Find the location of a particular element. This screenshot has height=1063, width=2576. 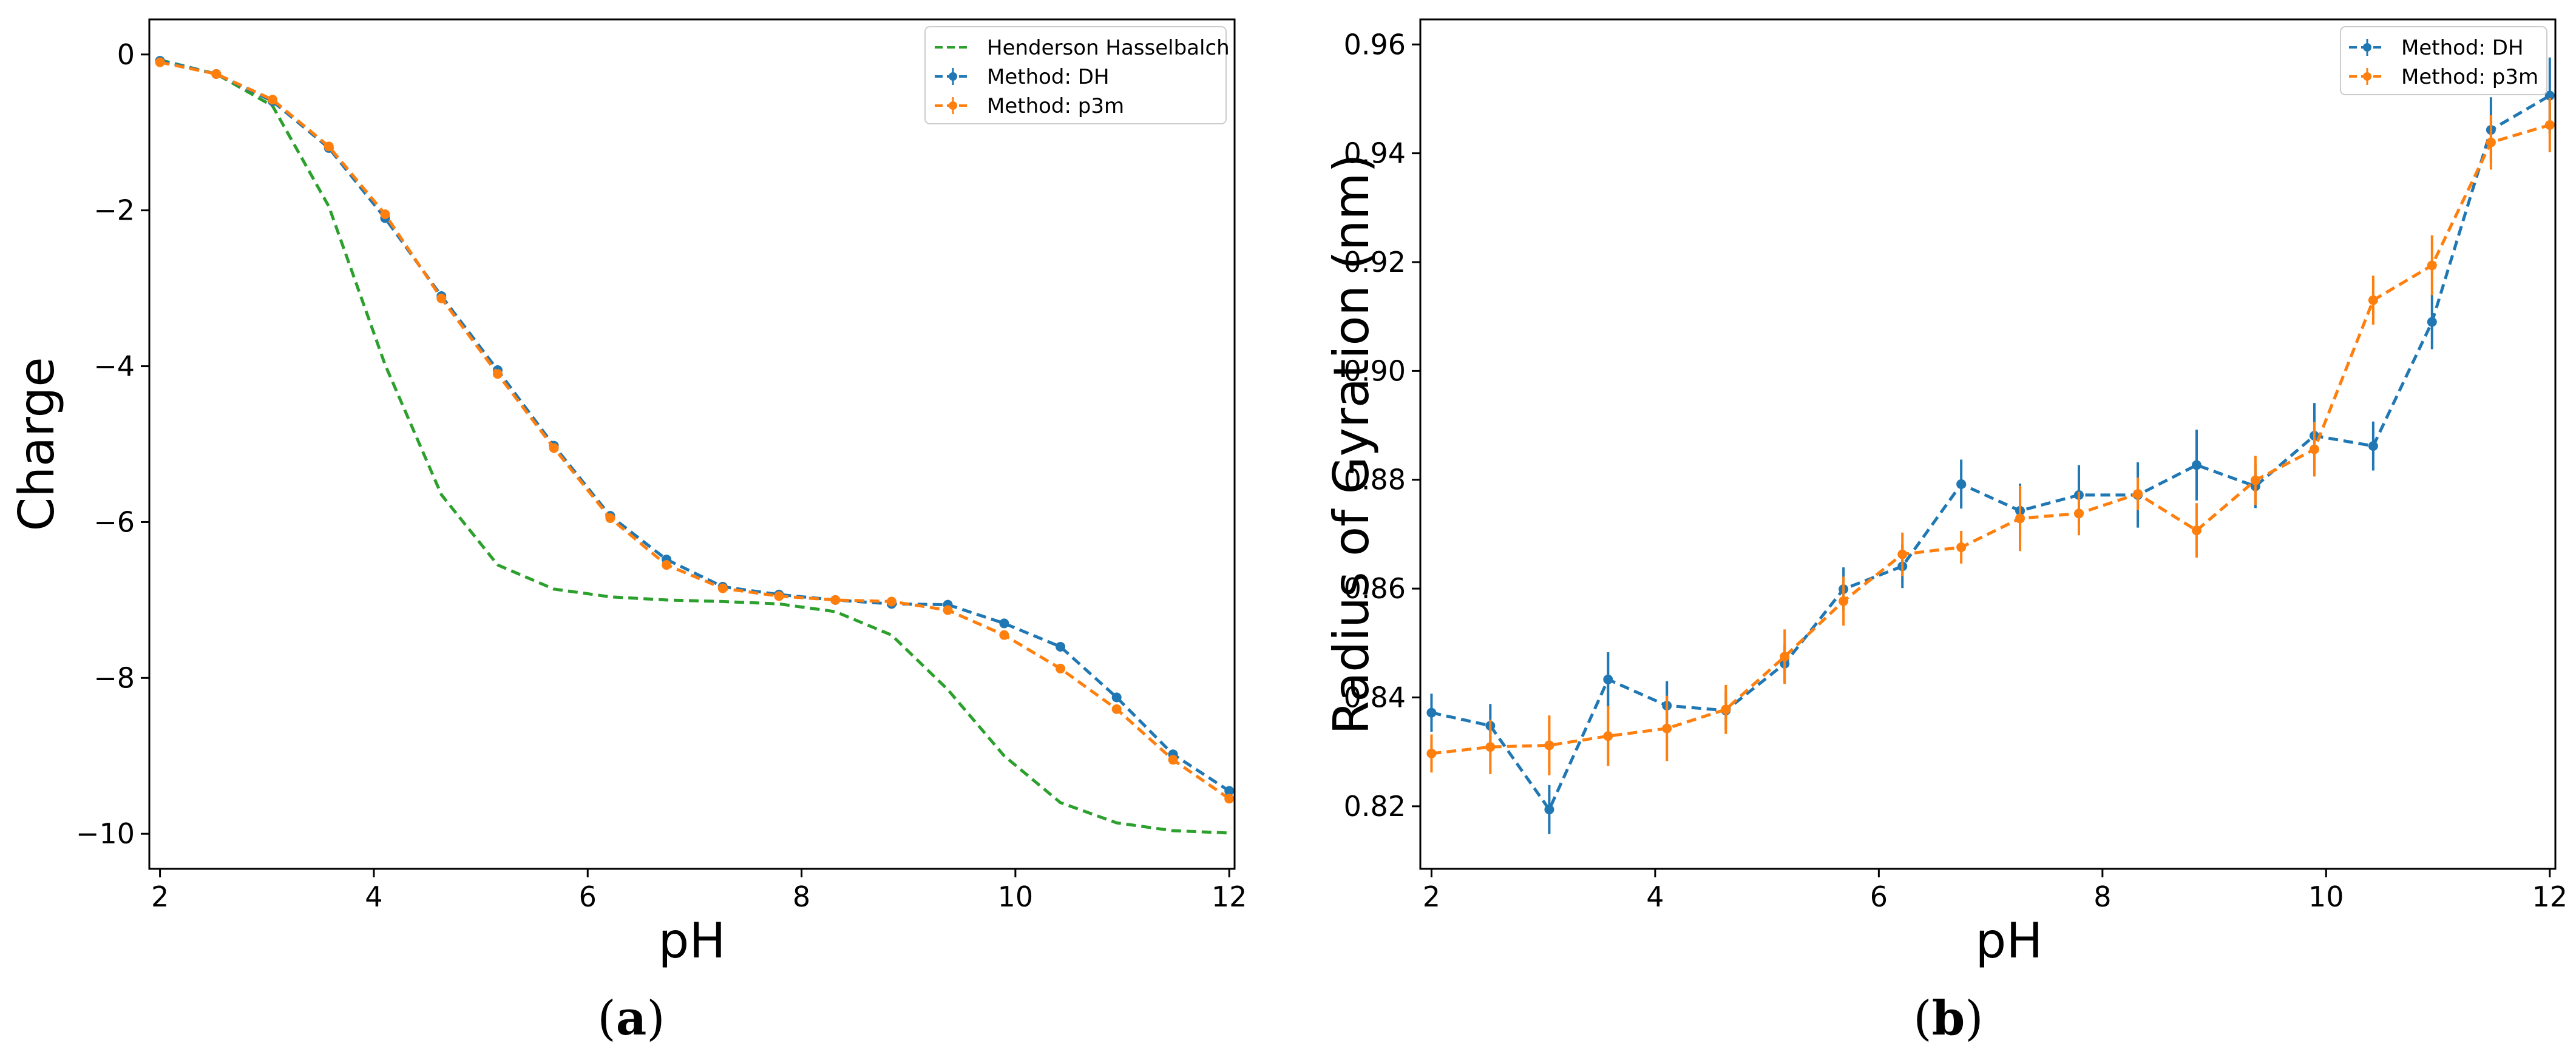

panel-b-legend: Method: DH Method: p3m is located at coordinates (2443, 60).